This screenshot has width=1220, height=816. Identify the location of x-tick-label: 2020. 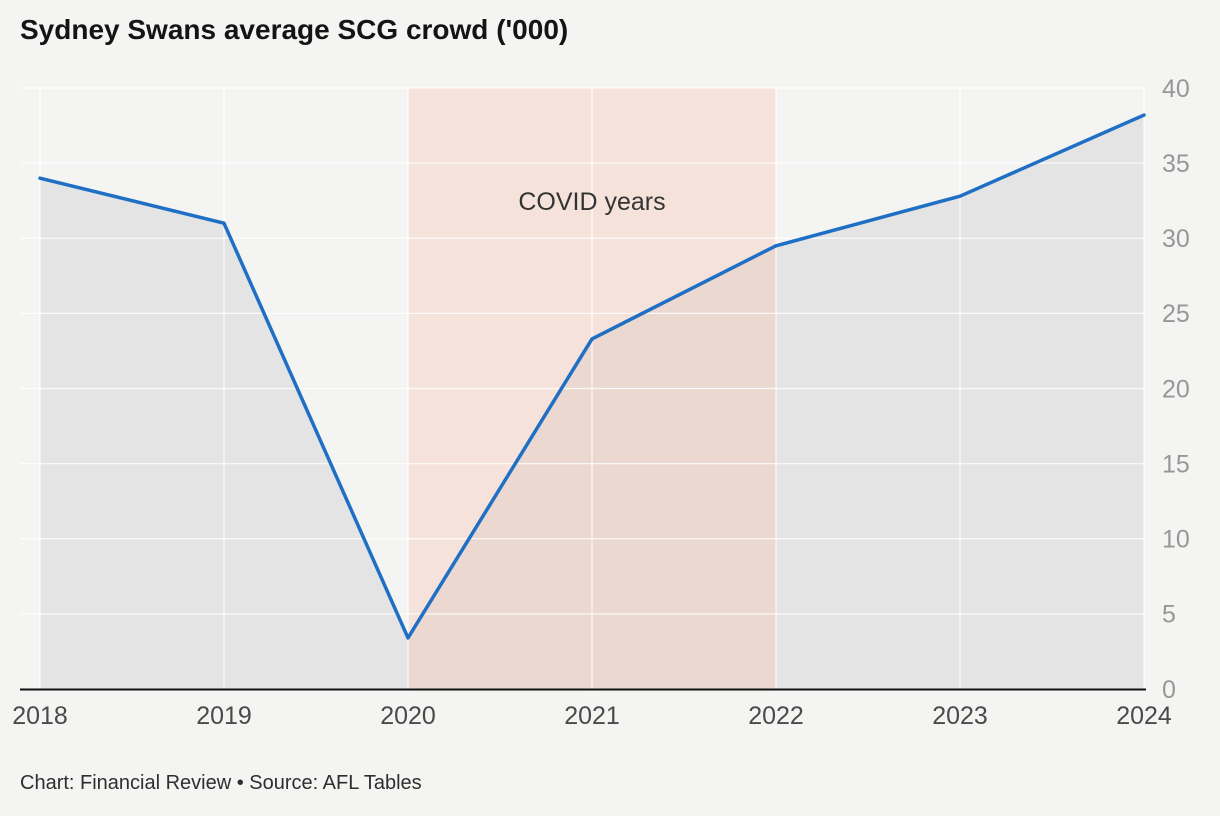
(408, 716).